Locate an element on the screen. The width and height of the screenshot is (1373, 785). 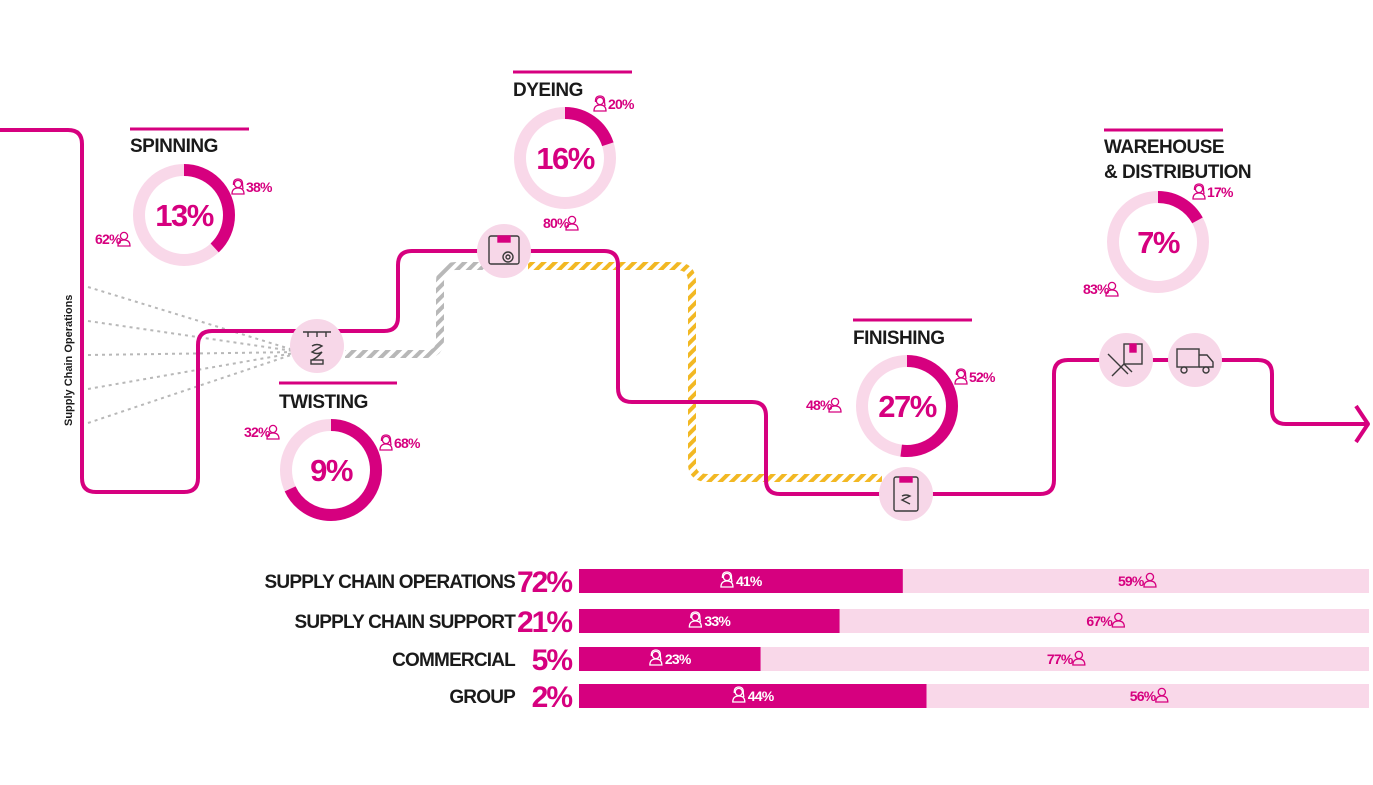
yellow-flow-path is located at coordinates (705, 372).